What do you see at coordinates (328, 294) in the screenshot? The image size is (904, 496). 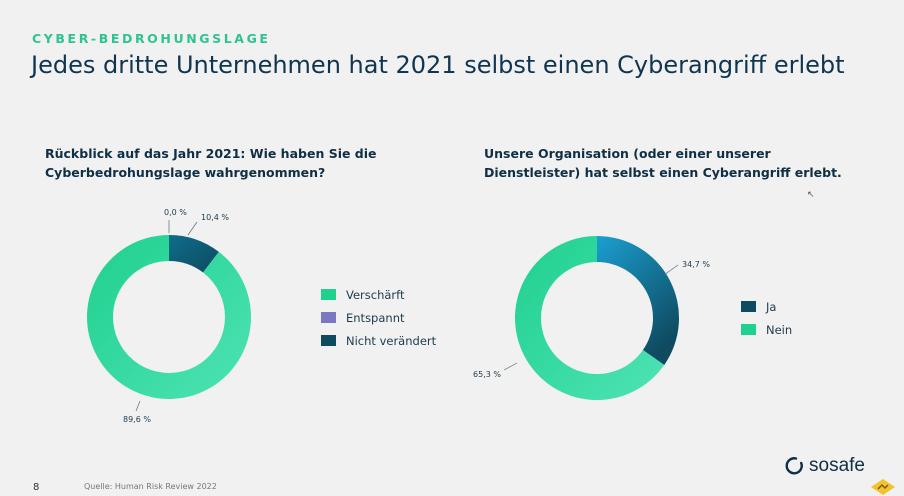 I see `legend-swatch-verschaerft` at bounding box center [328, 294].